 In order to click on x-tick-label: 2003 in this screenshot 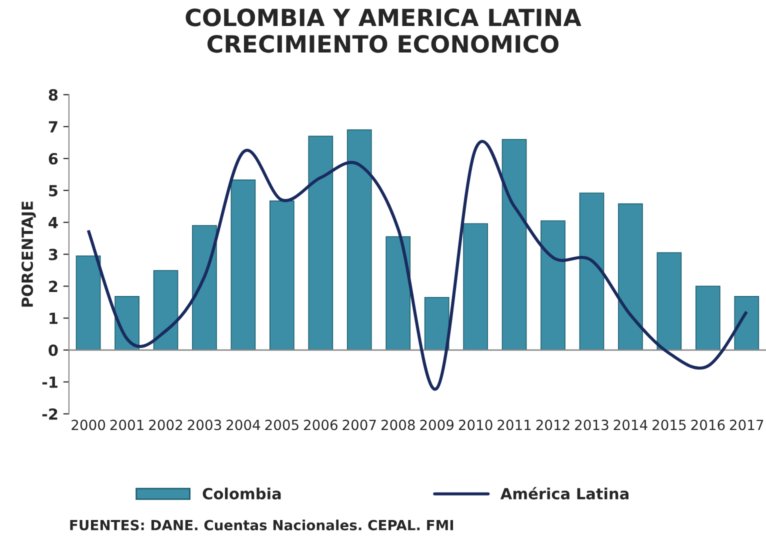, I will do `click(205, 425)`.